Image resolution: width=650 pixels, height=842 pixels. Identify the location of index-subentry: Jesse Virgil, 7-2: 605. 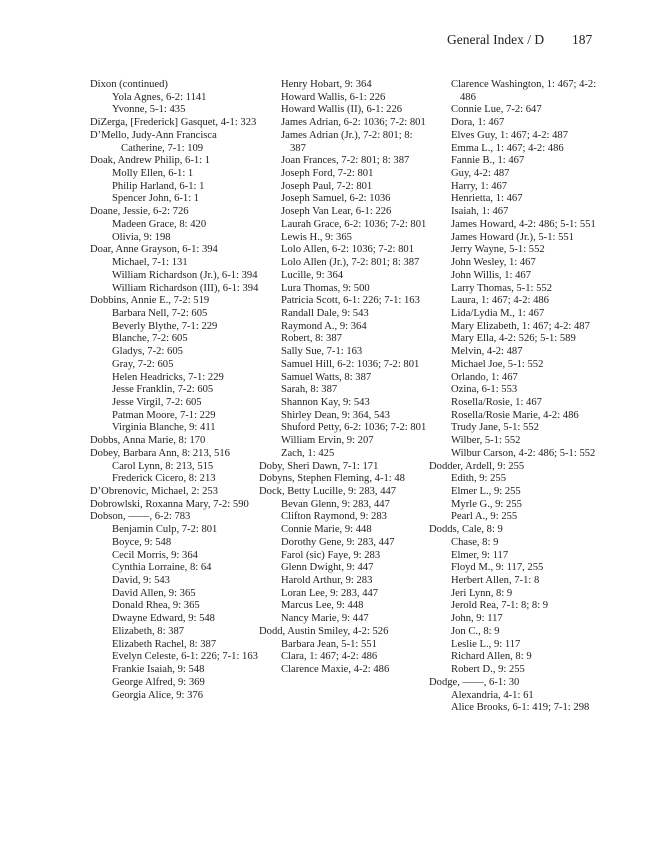
(157, 402).